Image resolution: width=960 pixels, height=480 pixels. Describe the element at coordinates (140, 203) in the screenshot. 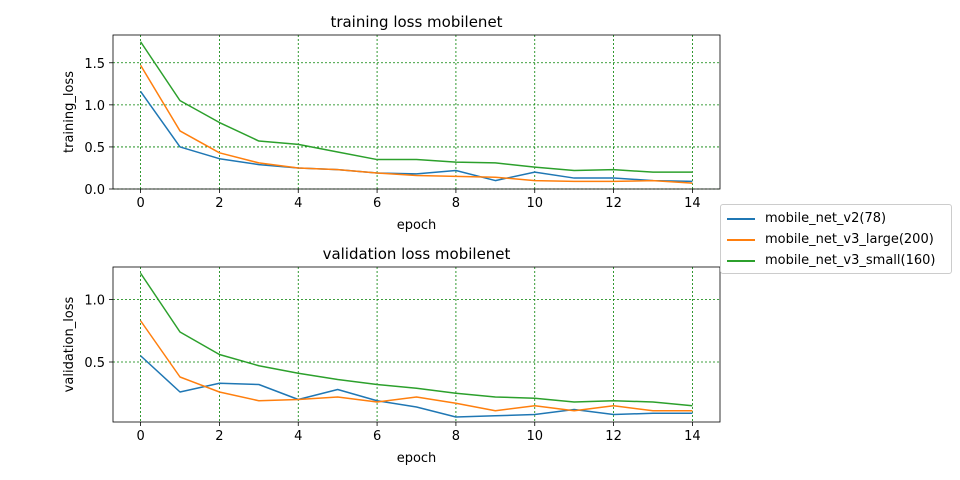

I see `training-xtick-label: 0` at that location.